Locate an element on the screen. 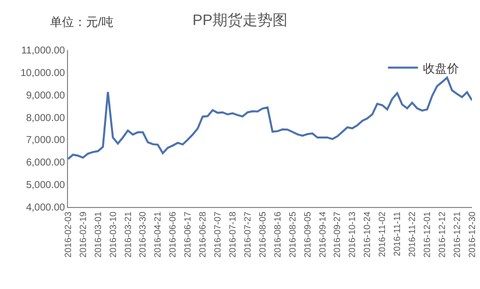  x-tick-label: 2016-02-19 is located at coordinates (83, 235).